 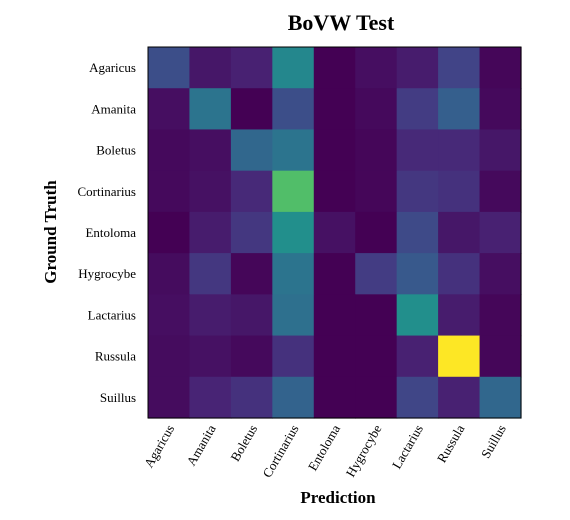 I want to click on x-tick-label: Amanita, so click(x=200, y=445).